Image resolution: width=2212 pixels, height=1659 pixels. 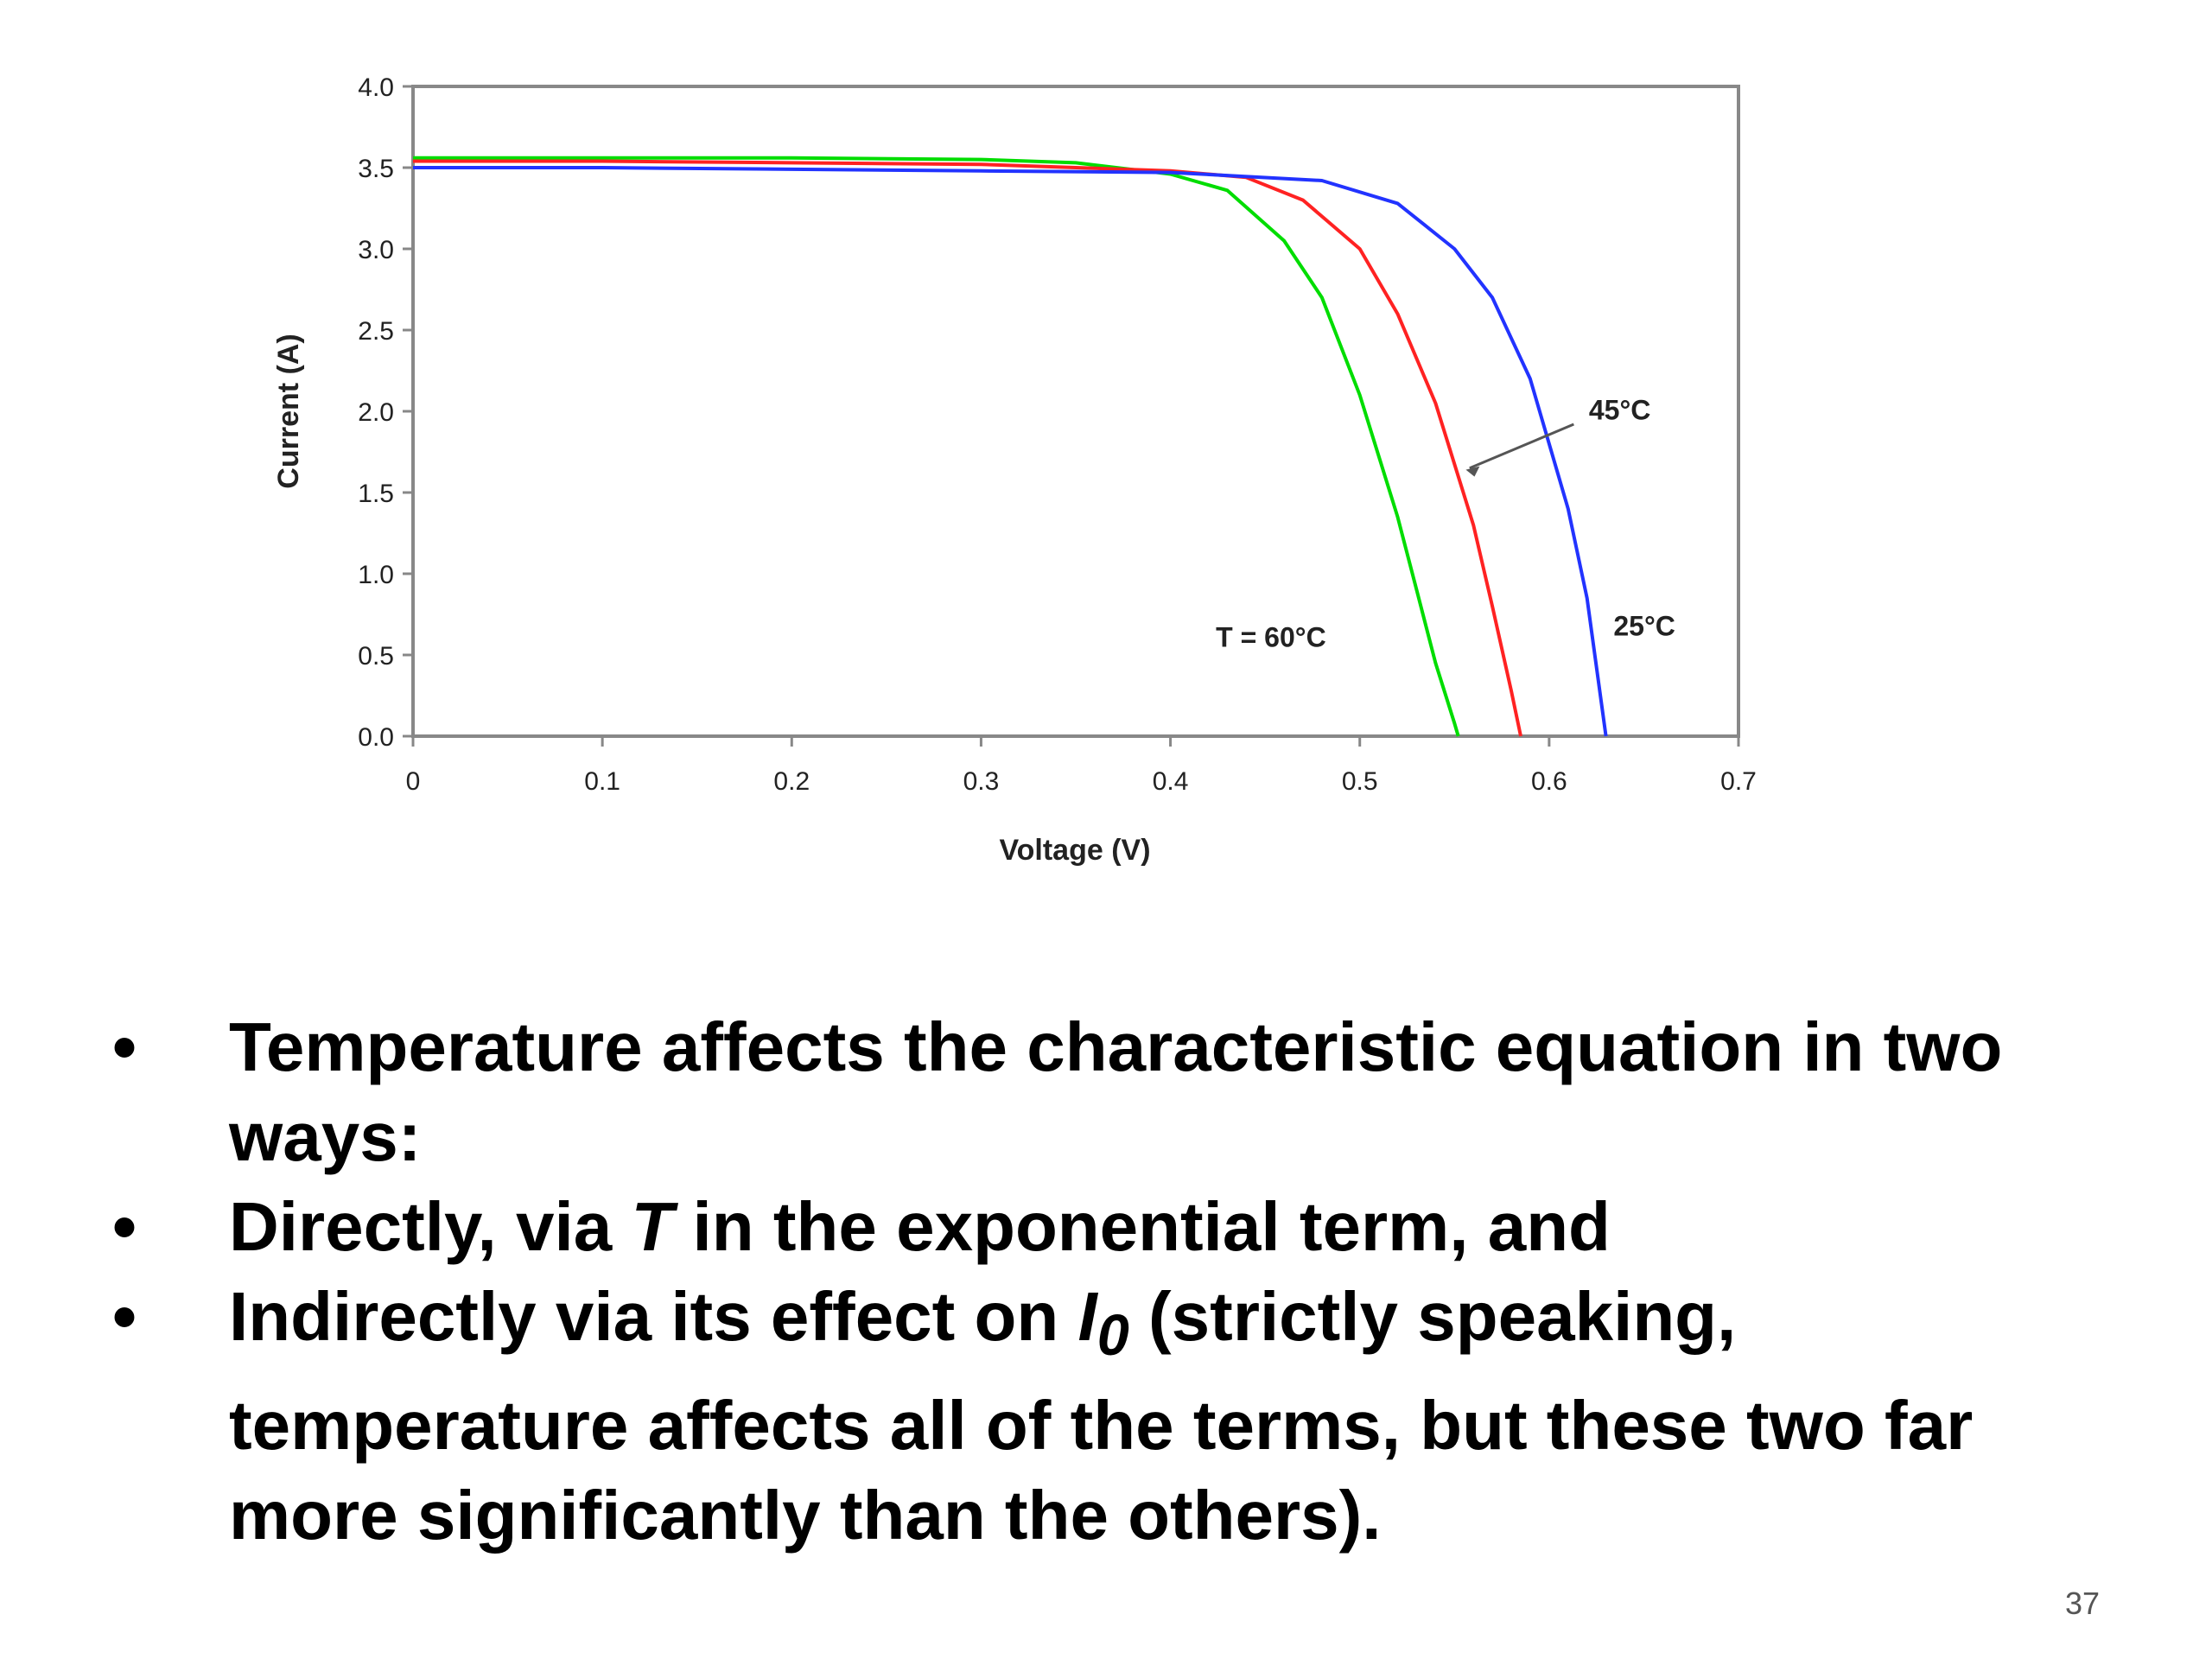 What do you see at coordinates (653, 1316) in the screenshot?
I see `bullet-text: Indirectly via its effect on` at bounding box center [653, 1316].